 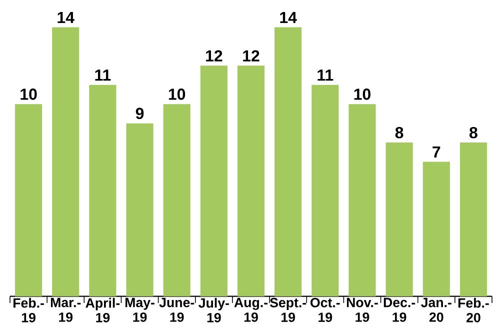 I want to click on x-tick-label: April- 19, so click(x=103, y=310).